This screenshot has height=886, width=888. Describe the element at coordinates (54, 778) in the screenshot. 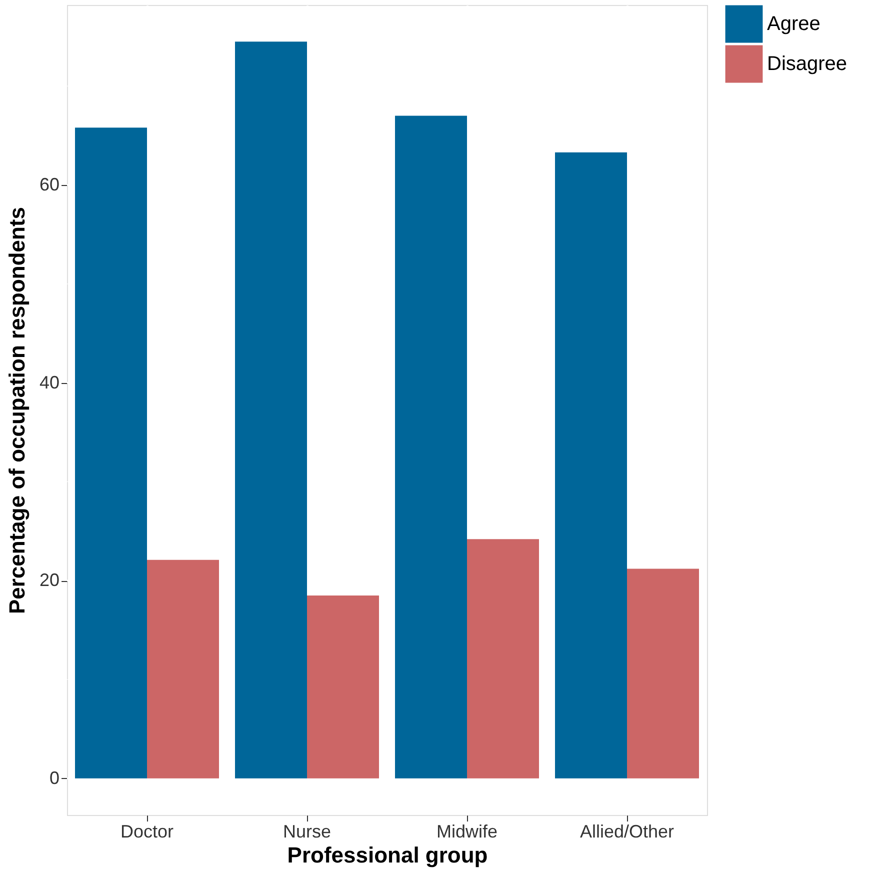

I see `y-tick-label: 0` at that location.